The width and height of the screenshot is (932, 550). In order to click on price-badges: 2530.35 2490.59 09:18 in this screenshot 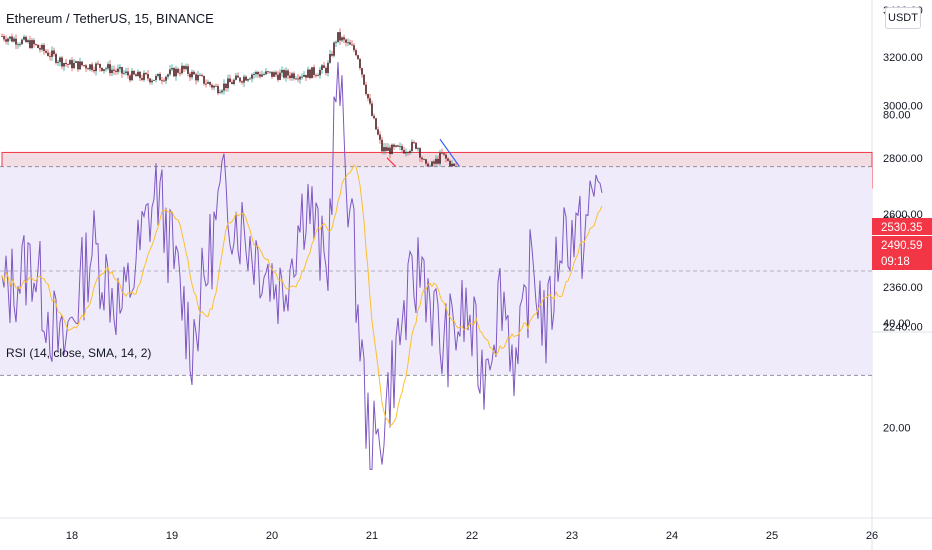, I will do `click(902, 244)`.